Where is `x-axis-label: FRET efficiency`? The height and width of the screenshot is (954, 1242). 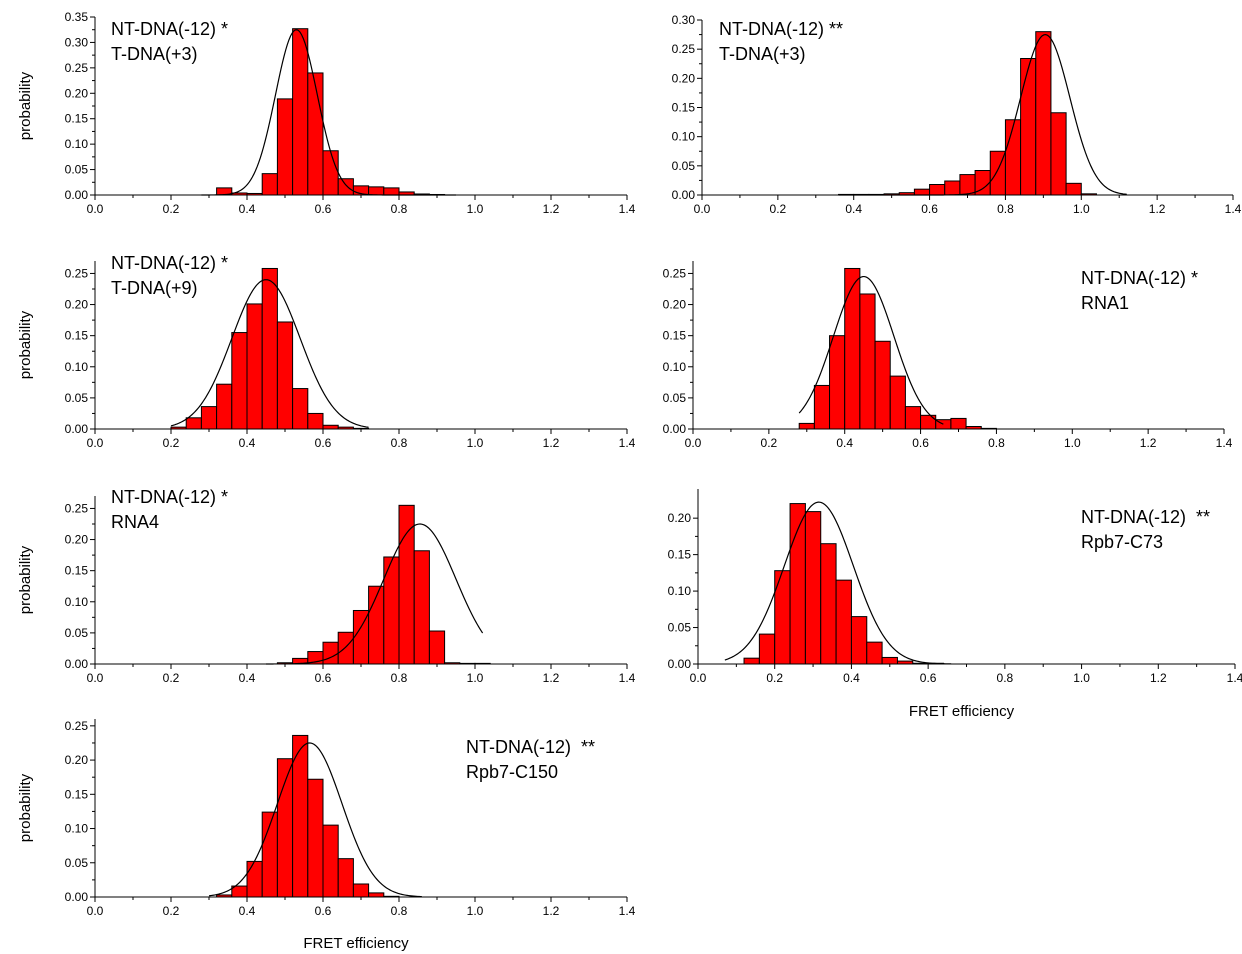
x-axis-label: FRET efficiency is located at coordinates (962, 711).